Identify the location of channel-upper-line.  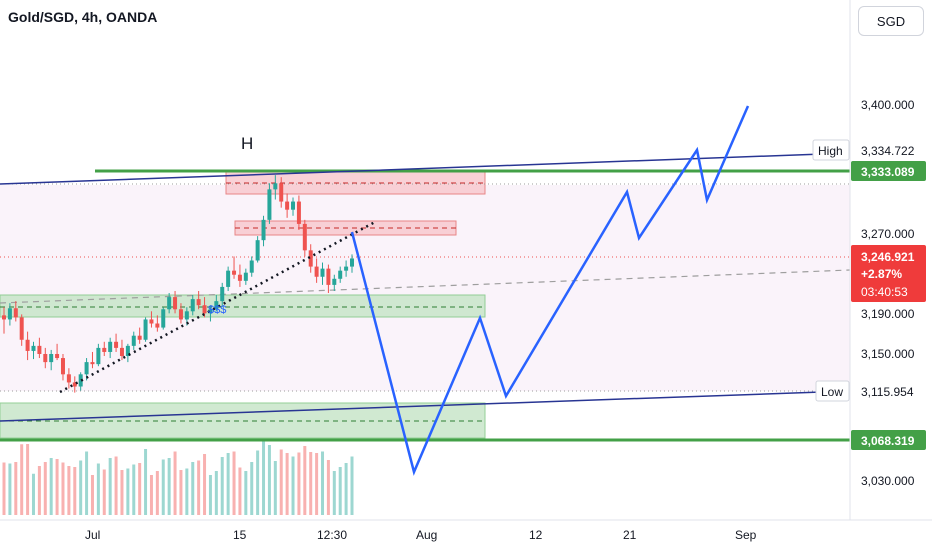
(425, 168).